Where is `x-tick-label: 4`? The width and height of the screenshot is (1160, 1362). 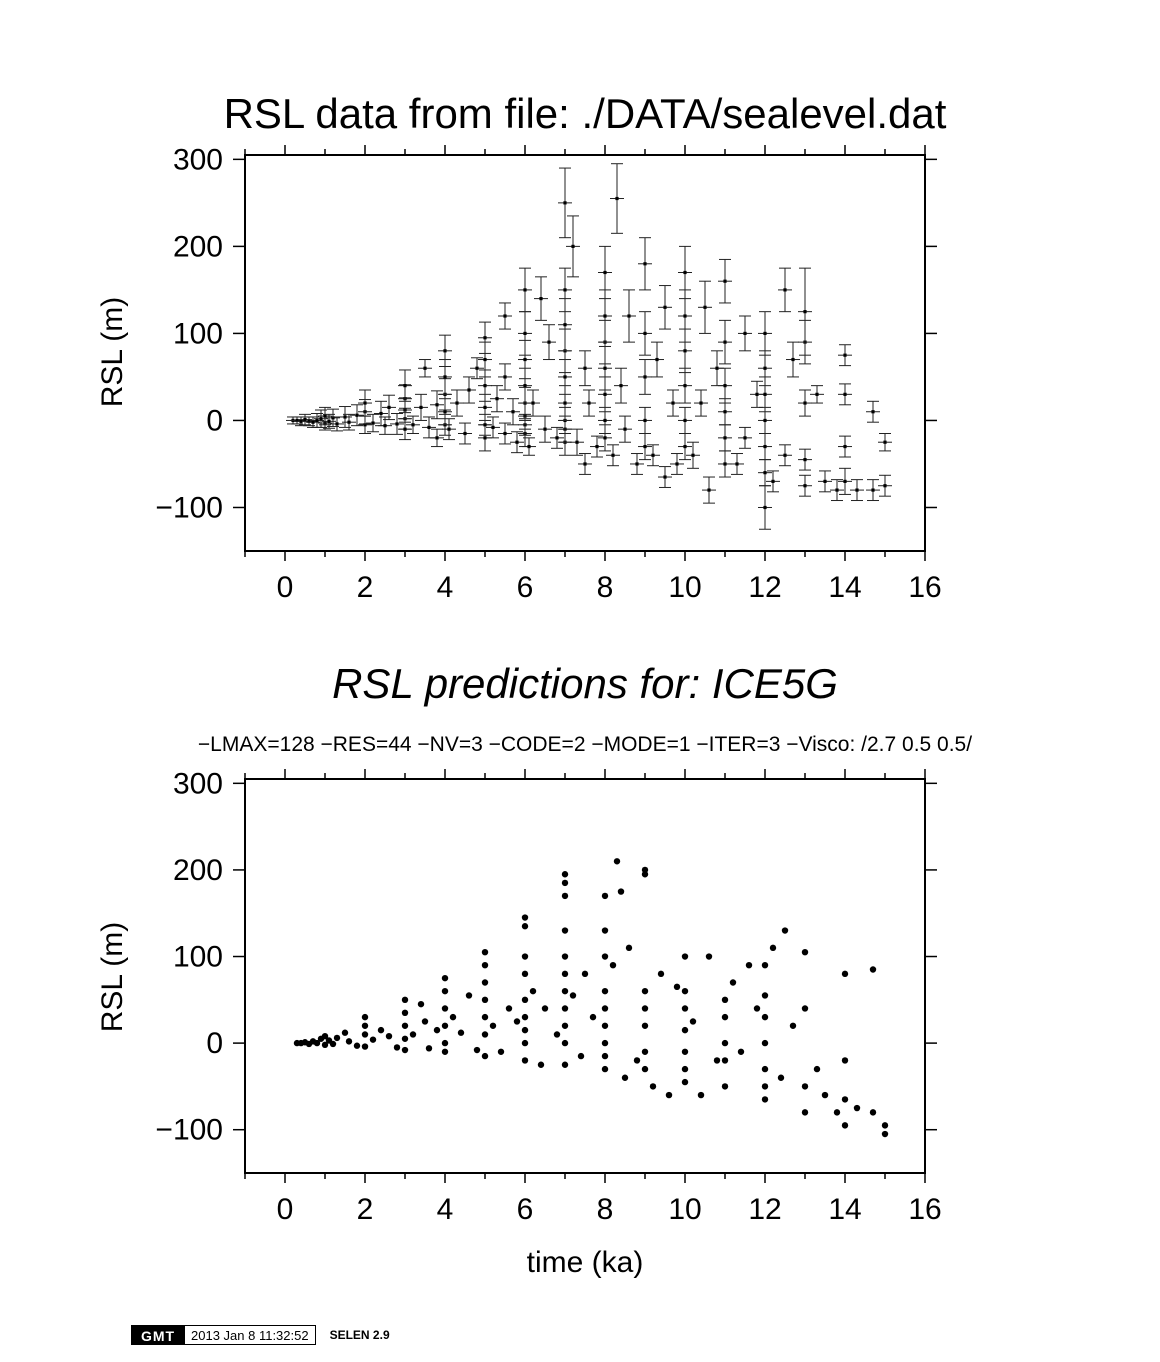
x-tick-label: 4 is located at coordinates (445, 1209).